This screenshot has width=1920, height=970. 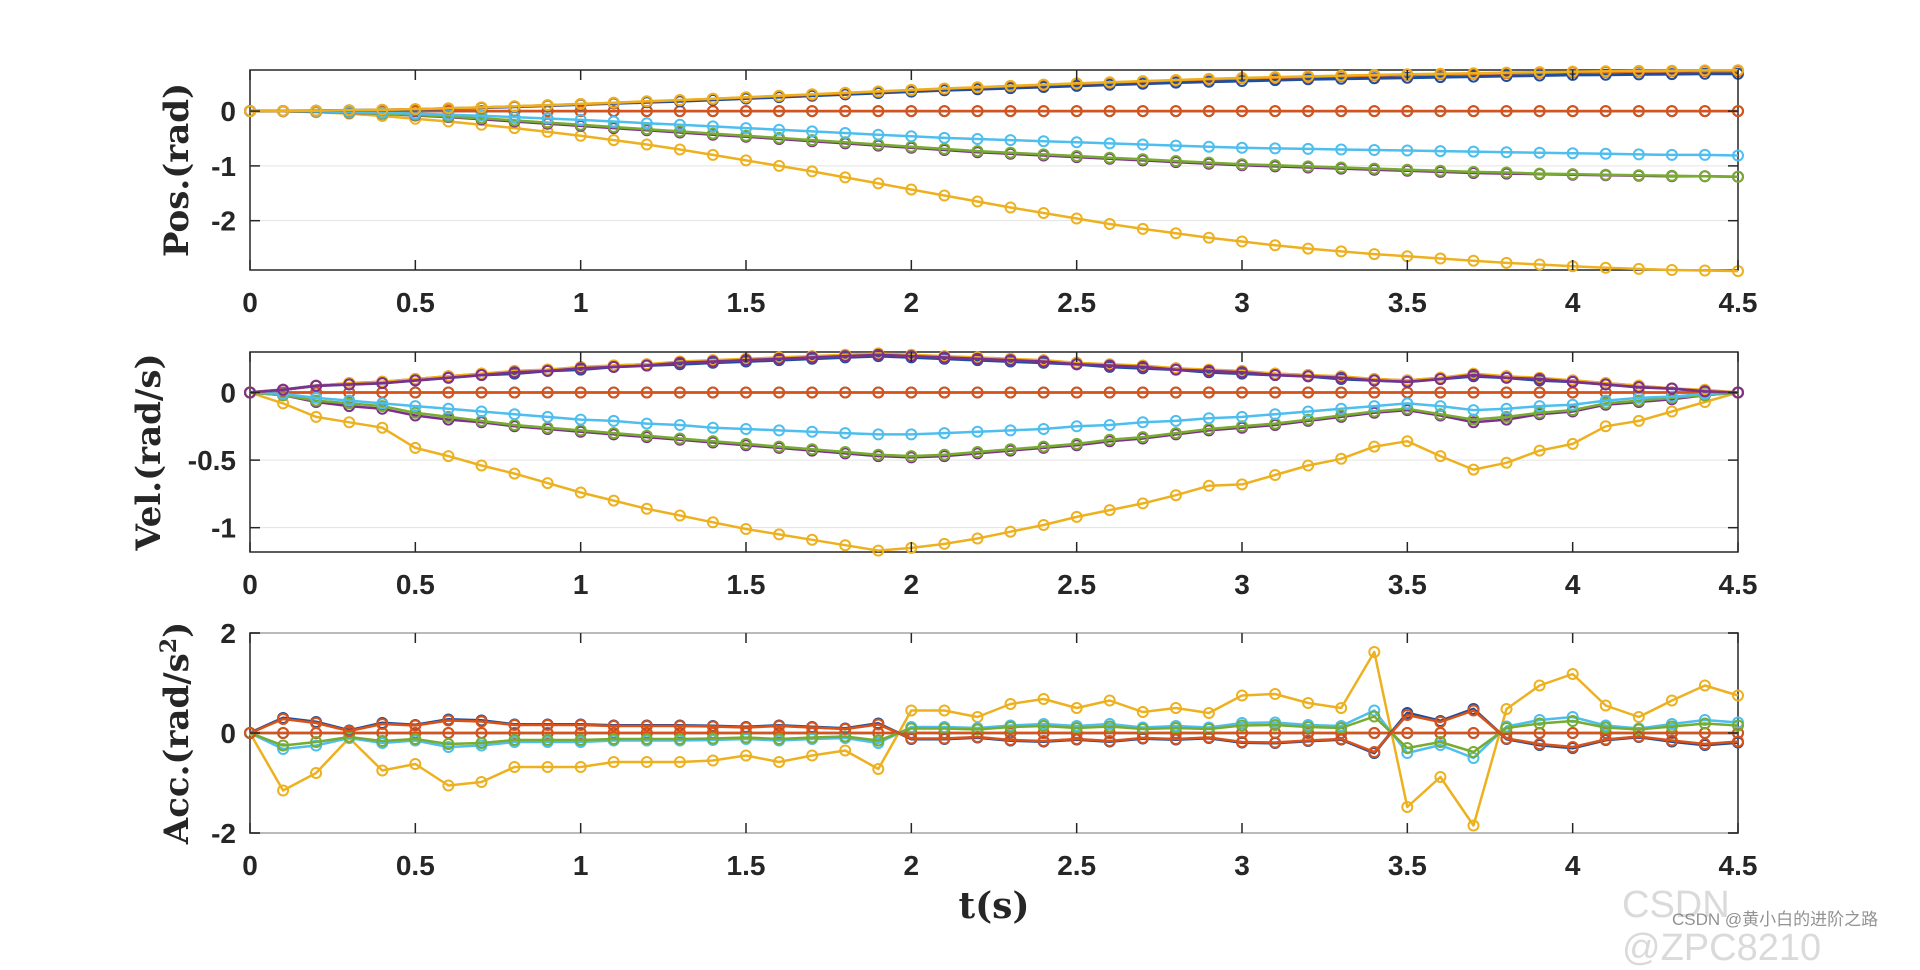 I want to click on x-tick-label: 2.5, so click(x=1076, y=865).